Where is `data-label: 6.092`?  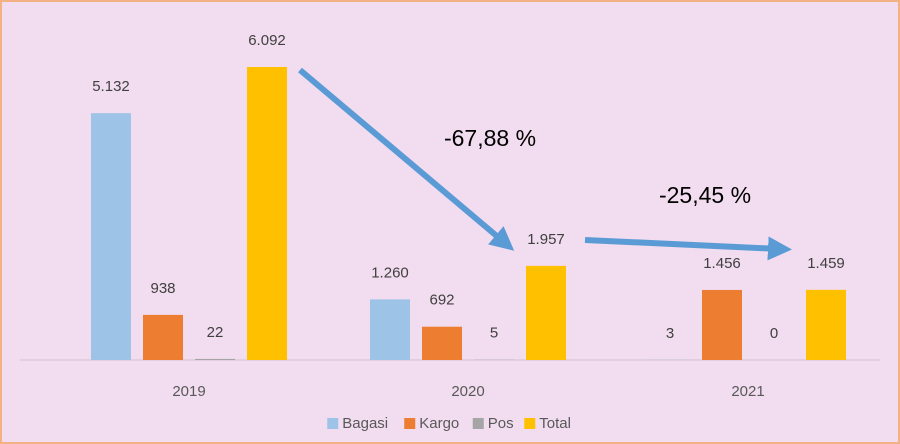
data-label: 6.092 is located at coordinates (267, 40).